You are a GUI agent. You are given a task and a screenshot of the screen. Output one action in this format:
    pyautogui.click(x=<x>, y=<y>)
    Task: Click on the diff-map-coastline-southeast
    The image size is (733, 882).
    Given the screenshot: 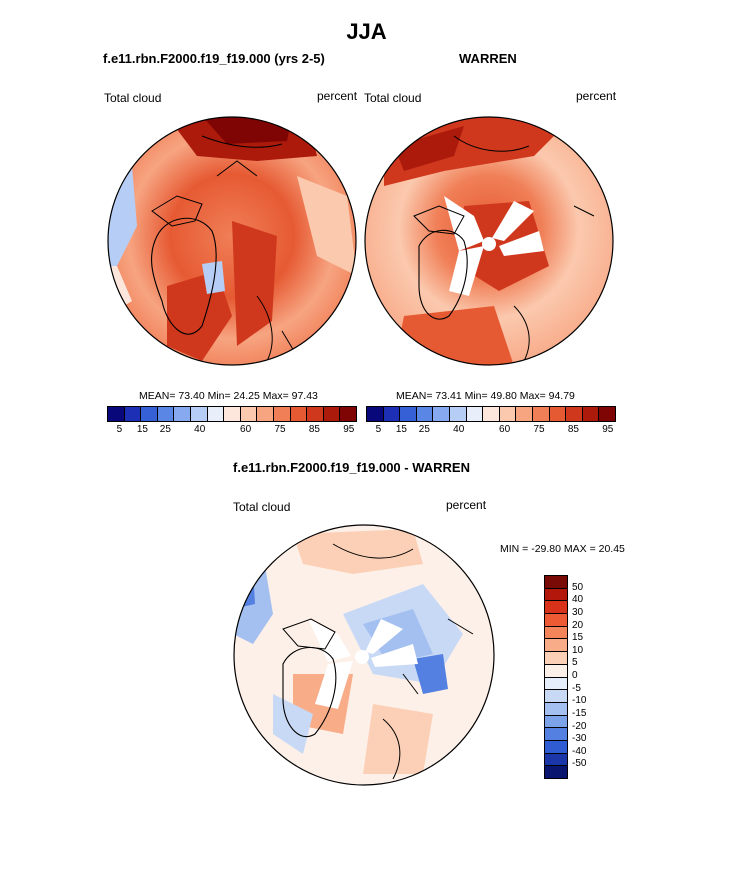 What is the action you would take?
    pyautogui.click(x=400, y=726)
    